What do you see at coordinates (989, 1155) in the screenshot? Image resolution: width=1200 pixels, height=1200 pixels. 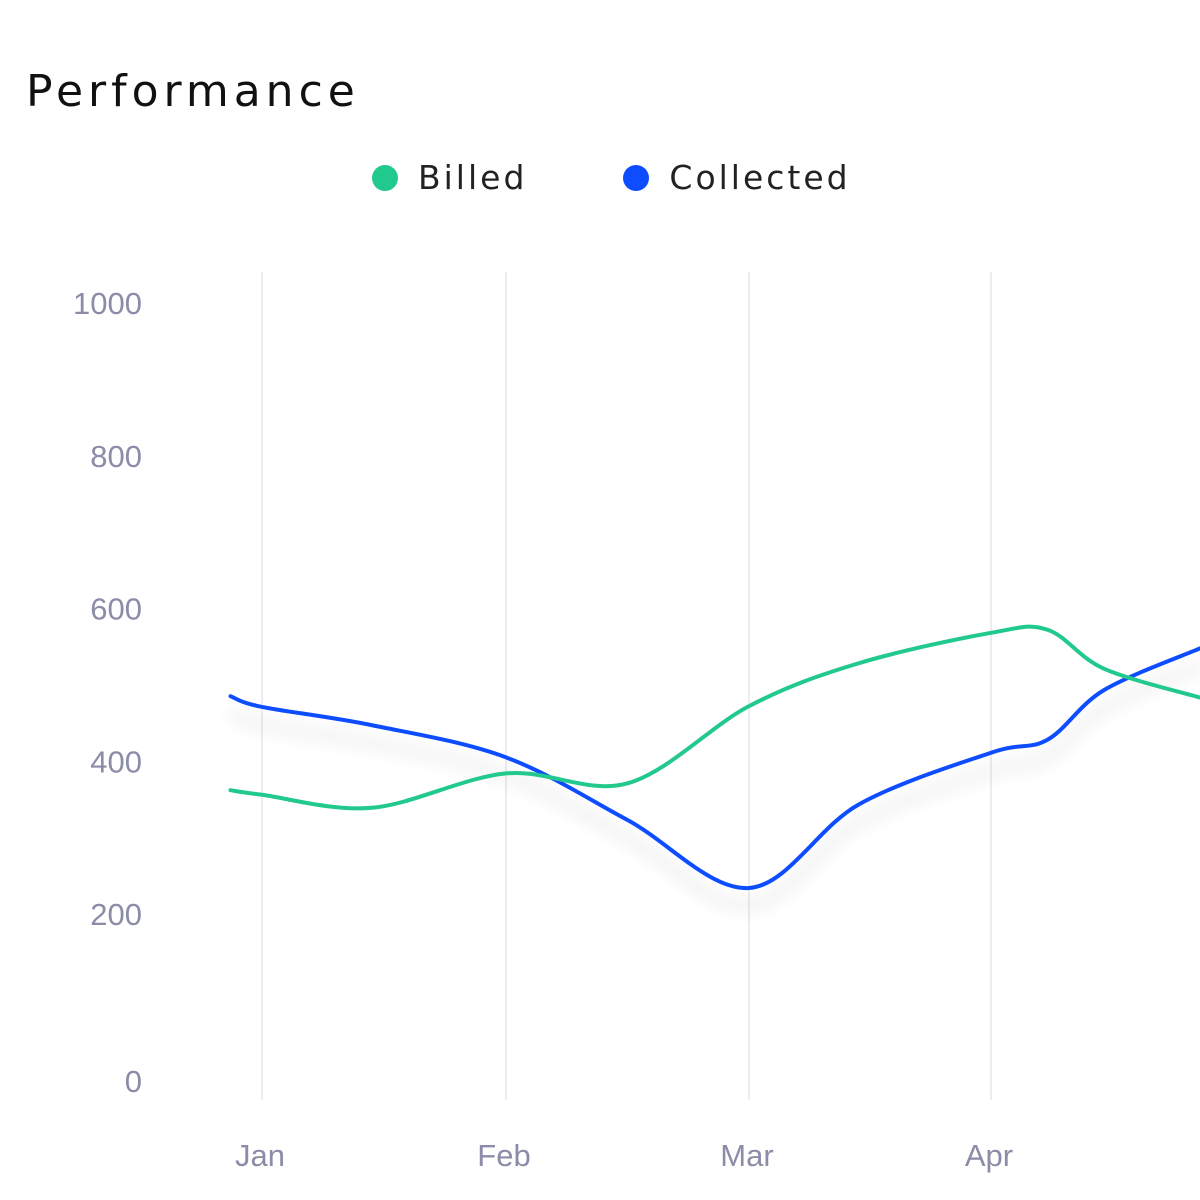 I see `x-tick-label: Apr` at bounding box center [989, 1155].